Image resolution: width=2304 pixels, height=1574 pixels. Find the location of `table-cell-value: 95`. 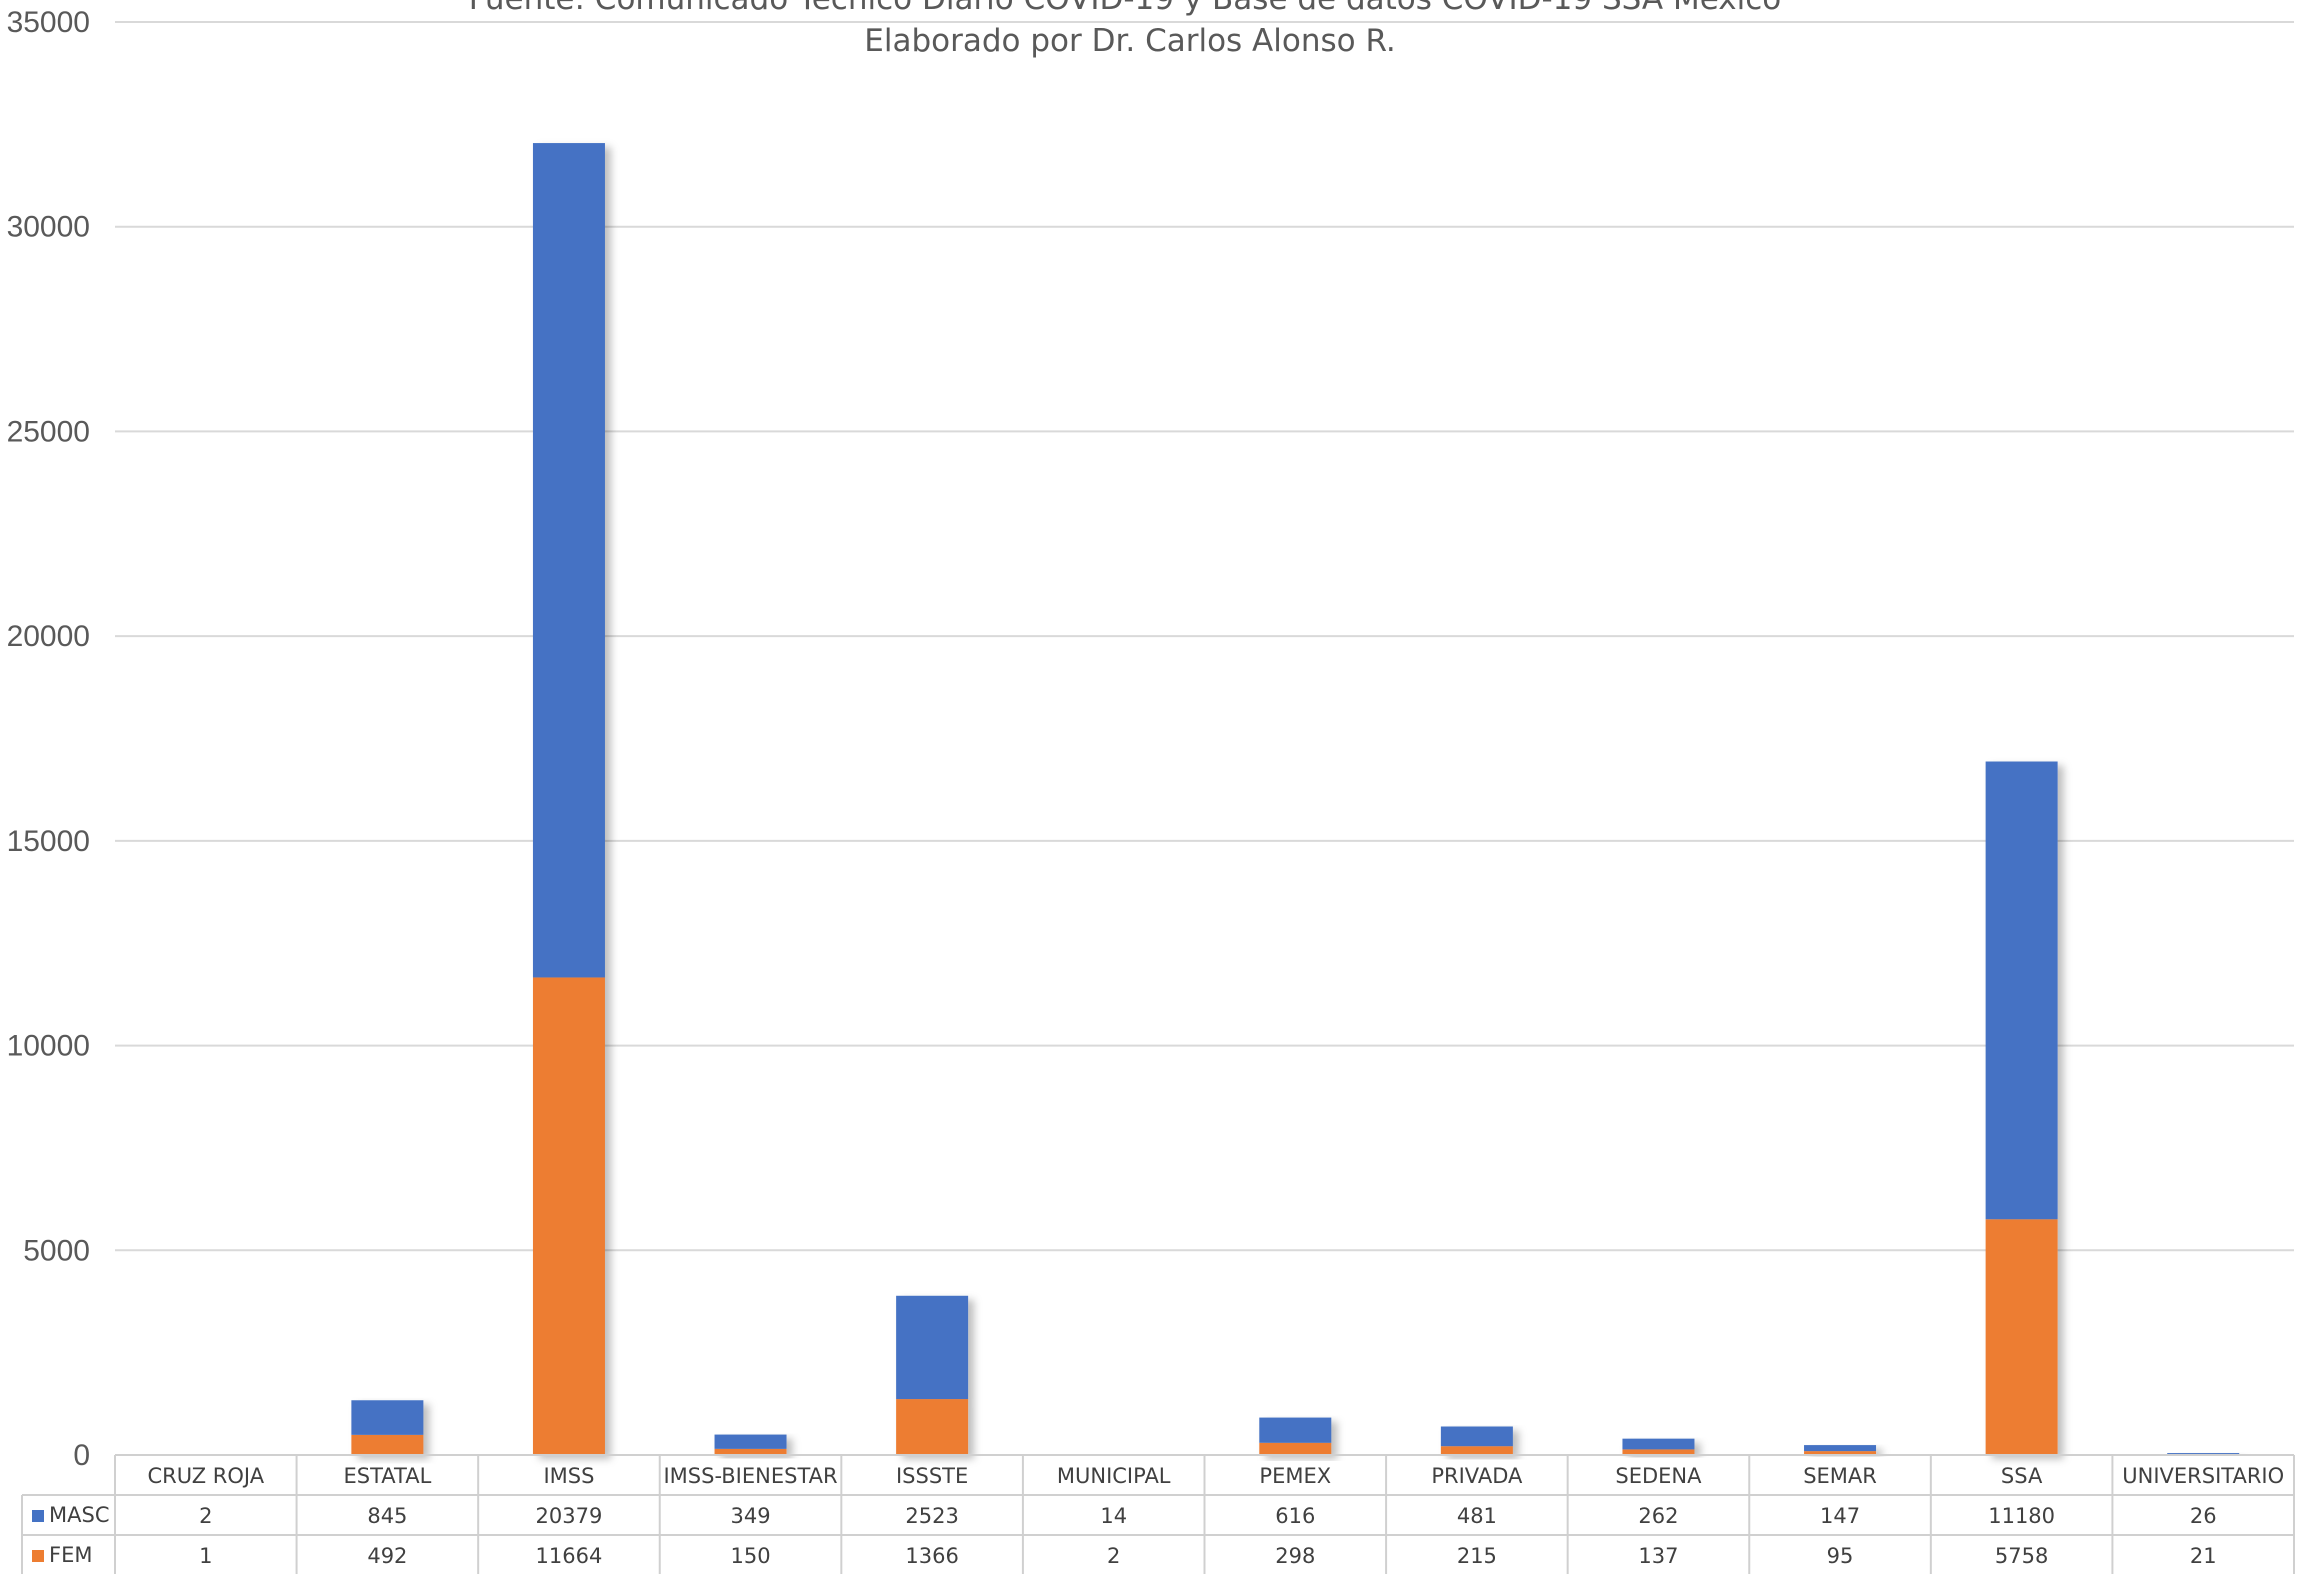

table-cell-value: 95 is located at coordinates (1840, 1556).